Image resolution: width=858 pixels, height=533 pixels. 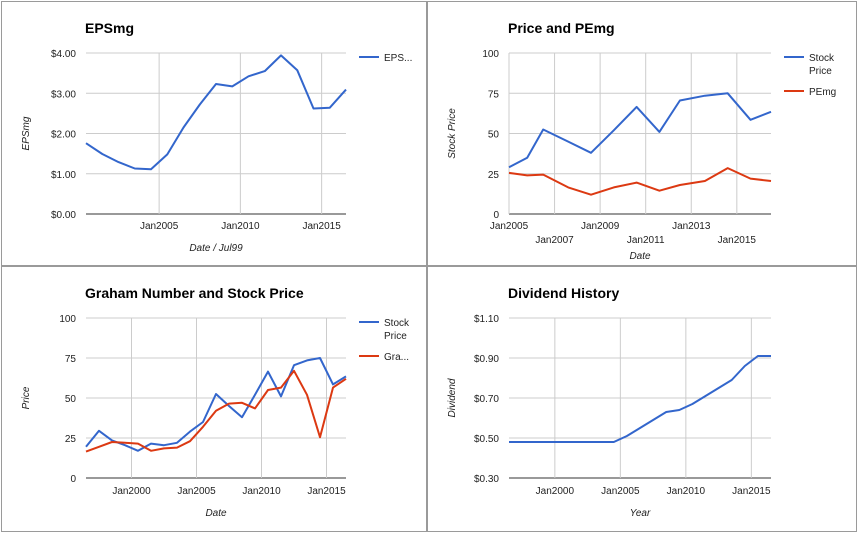 What do you see at coordinates (63, 94) in the screenshot?
I see `y-tick-label: $3.00` at bounding box center [63, 94].